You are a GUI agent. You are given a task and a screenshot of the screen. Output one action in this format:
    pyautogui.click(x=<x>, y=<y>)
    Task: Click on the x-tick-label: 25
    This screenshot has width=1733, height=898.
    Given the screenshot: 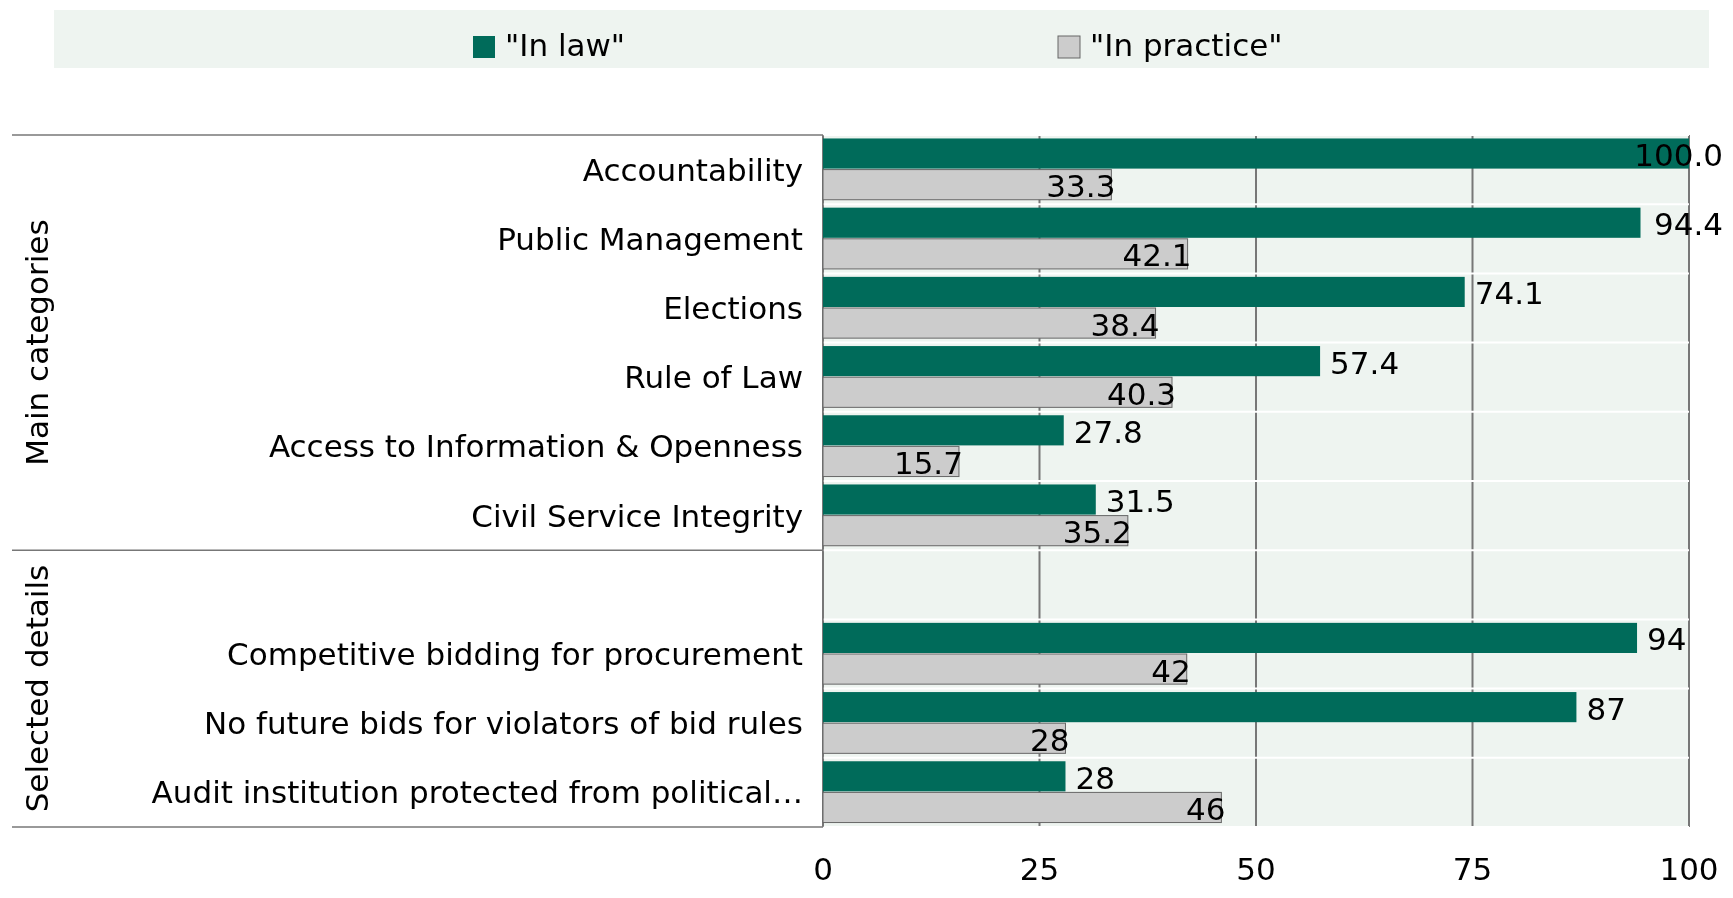 What is the action you would take?
    pyautogui.click(x=1039, y=869)
    